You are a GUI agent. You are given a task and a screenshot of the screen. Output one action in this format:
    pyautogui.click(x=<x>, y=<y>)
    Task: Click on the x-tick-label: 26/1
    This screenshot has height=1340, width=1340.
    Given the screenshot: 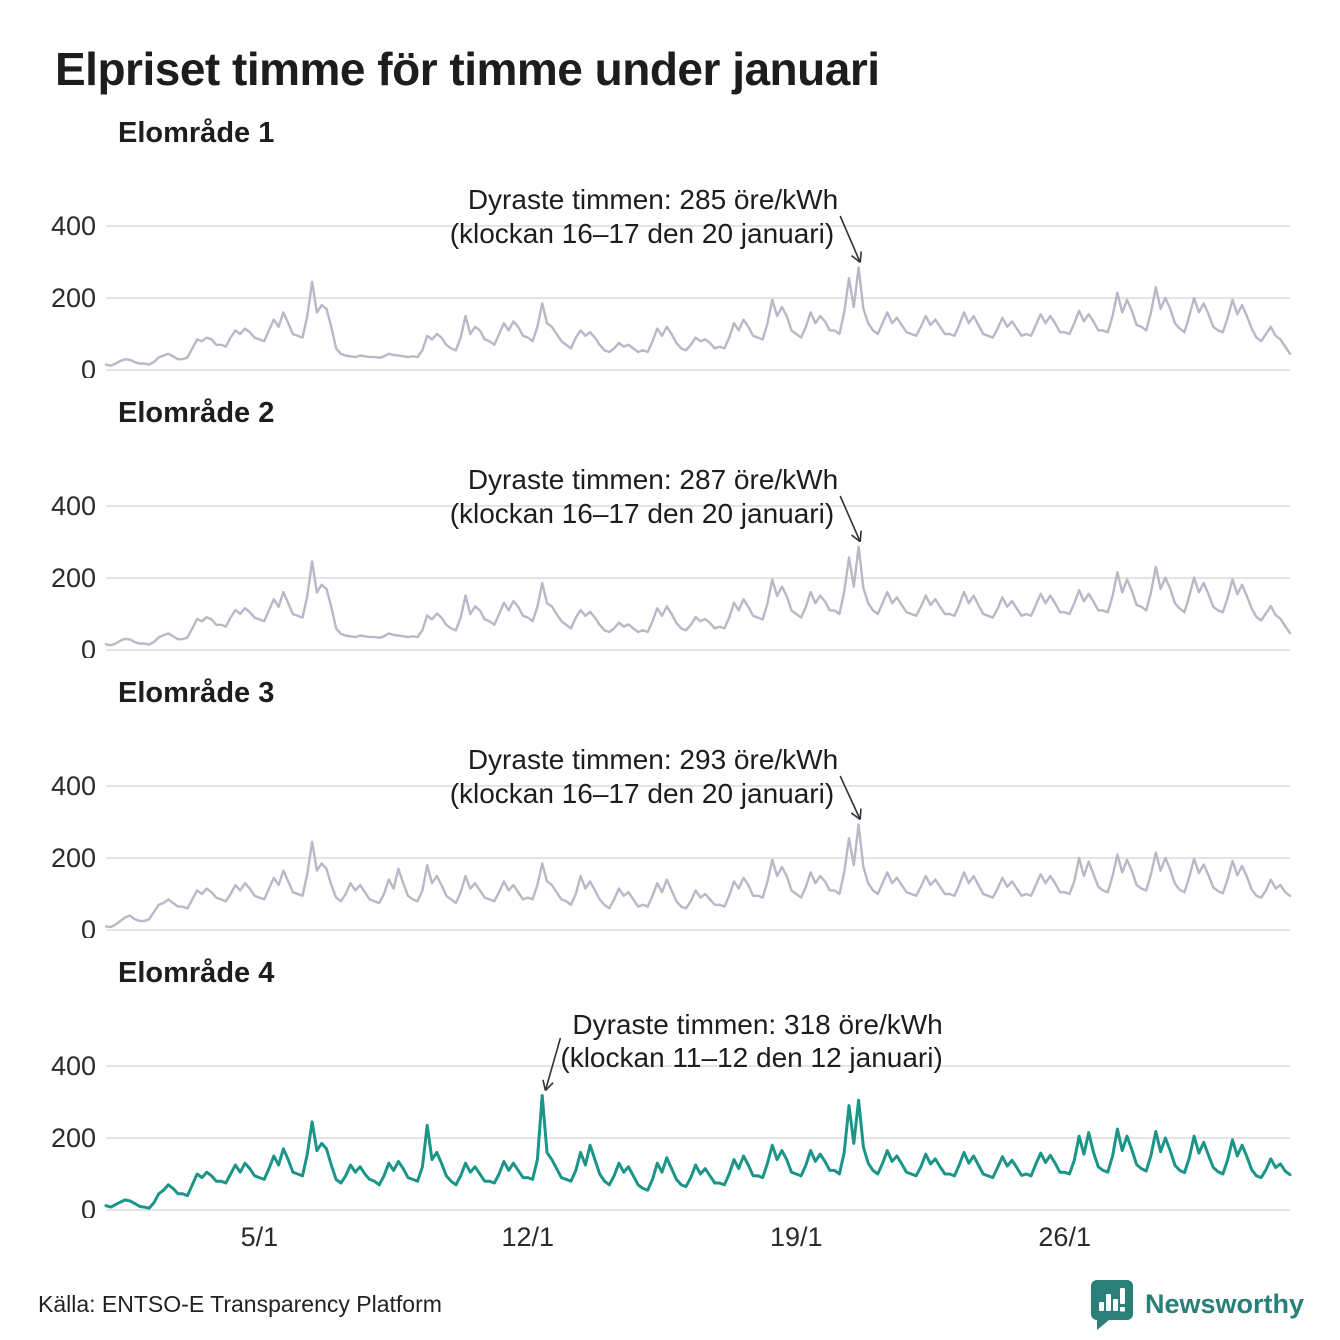 What is the action you would take?
    pyautogui.click(x=1064, y=1237)
    